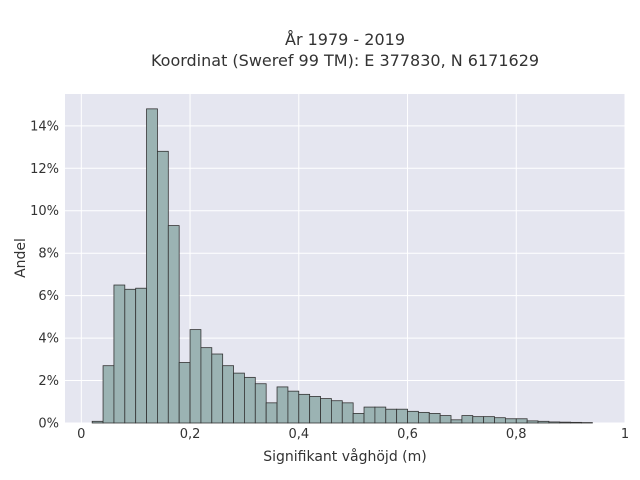 This screenshot has height=480, width=640. Describe the element at coordinates (44, 211) in the screenshot. I see `y-tick-label-5: 10%` at that location.